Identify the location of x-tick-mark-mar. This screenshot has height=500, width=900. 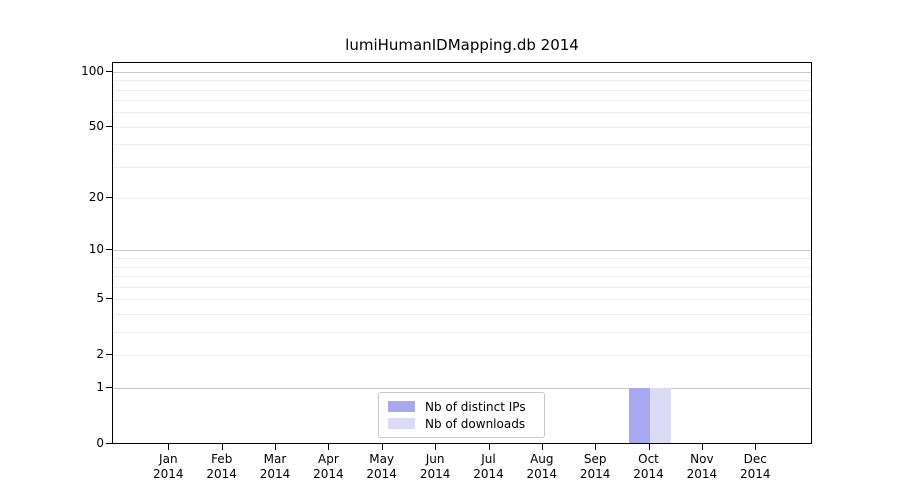
(275, 447).